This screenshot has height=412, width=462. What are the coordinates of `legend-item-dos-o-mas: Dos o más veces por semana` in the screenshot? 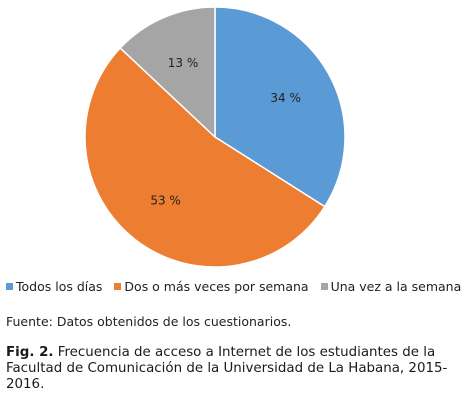 It's located at (211, 286).